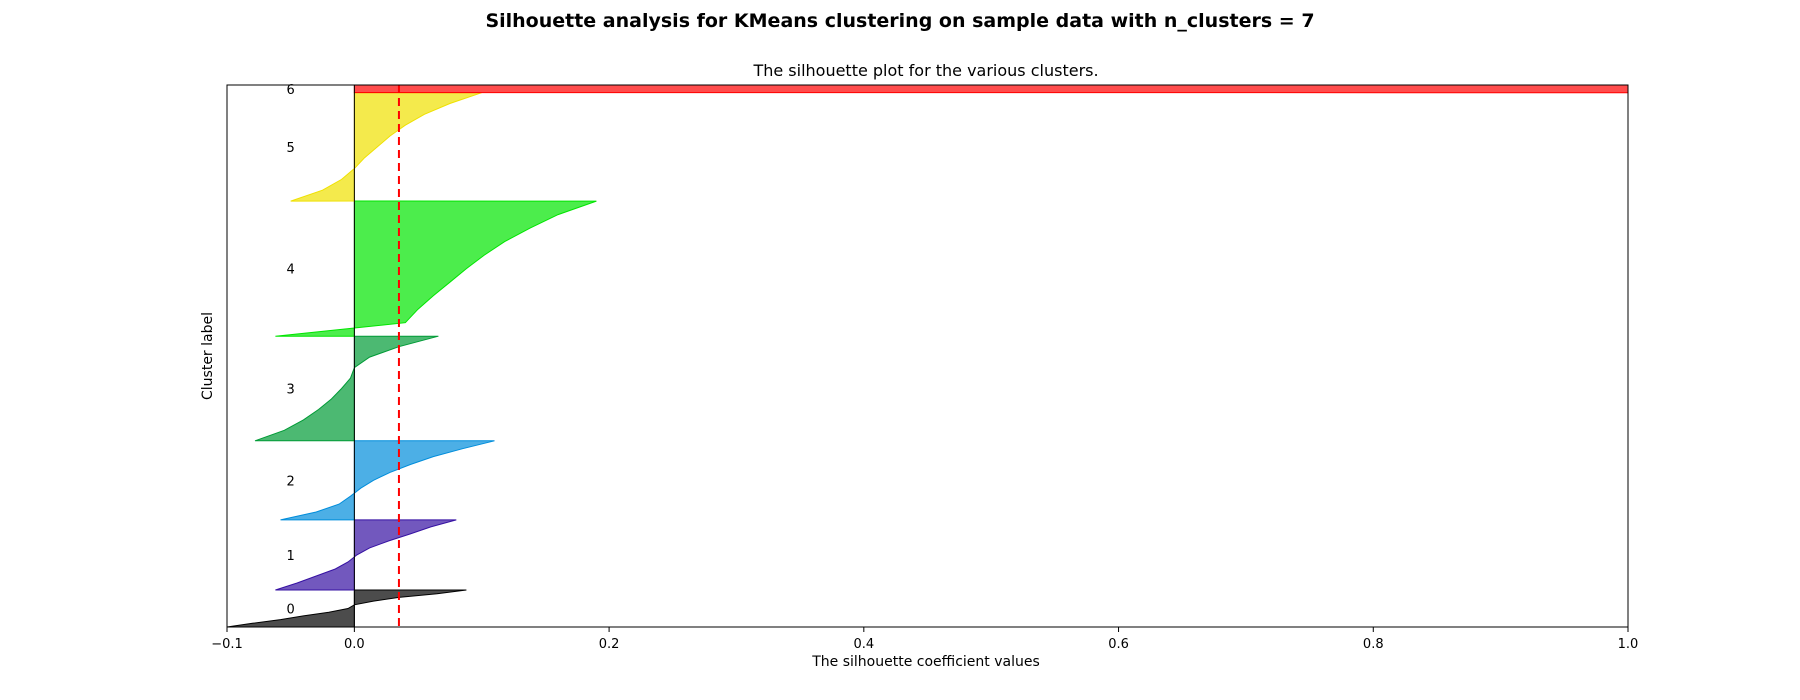 The image size is (1800, 700). I want to click on cluster-4-silhouette, so click(436, 268).